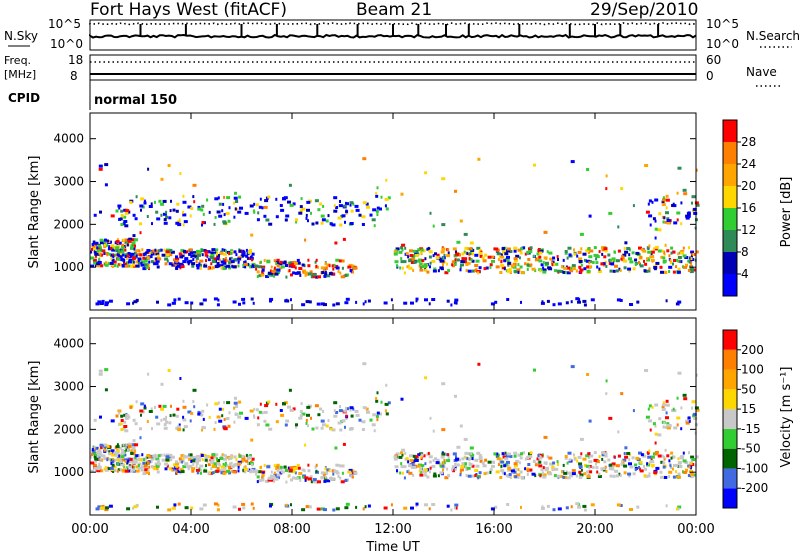 The height and width of the screenshot is (554, 800). Describe the element at coordinates (722, 44) in the screenshot. I see `noise-right-tick-low: 10^0` at that location.